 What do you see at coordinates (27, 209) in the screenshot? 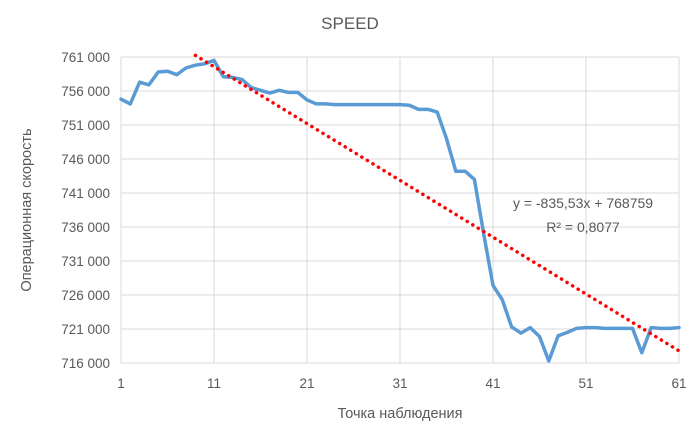
I see `y-axis-label: Операционная скорость` at bounding box center [27, 209].